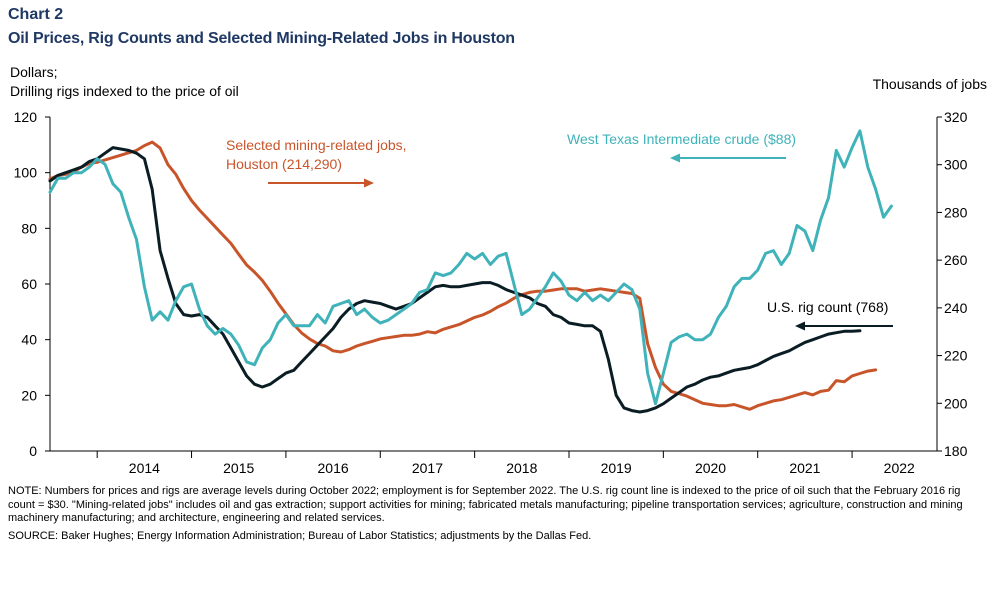 This screenshot has width=997, height=589. Describe the element at coordinates (956, 165) in the screenshot. I see `right-tick-label: 300` at that location.